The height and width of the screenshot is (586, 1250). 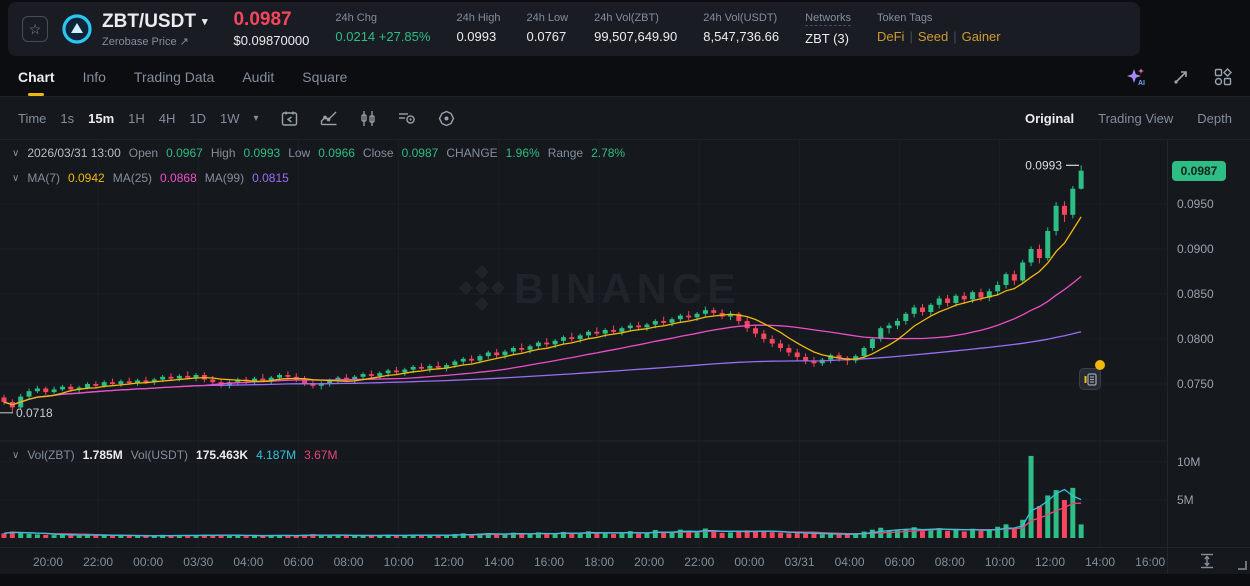 I want to click on chart-settings-icon, so click(x=407, y=118).